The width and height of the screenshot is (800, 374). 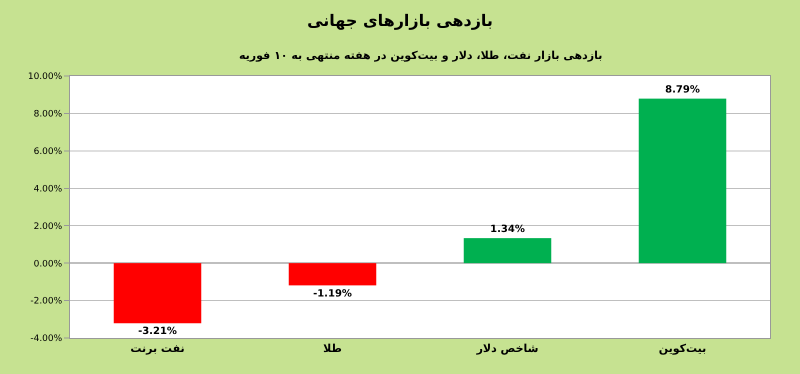 I want to click on y-tick-label: 2.00%, so click(x=48, y=227).